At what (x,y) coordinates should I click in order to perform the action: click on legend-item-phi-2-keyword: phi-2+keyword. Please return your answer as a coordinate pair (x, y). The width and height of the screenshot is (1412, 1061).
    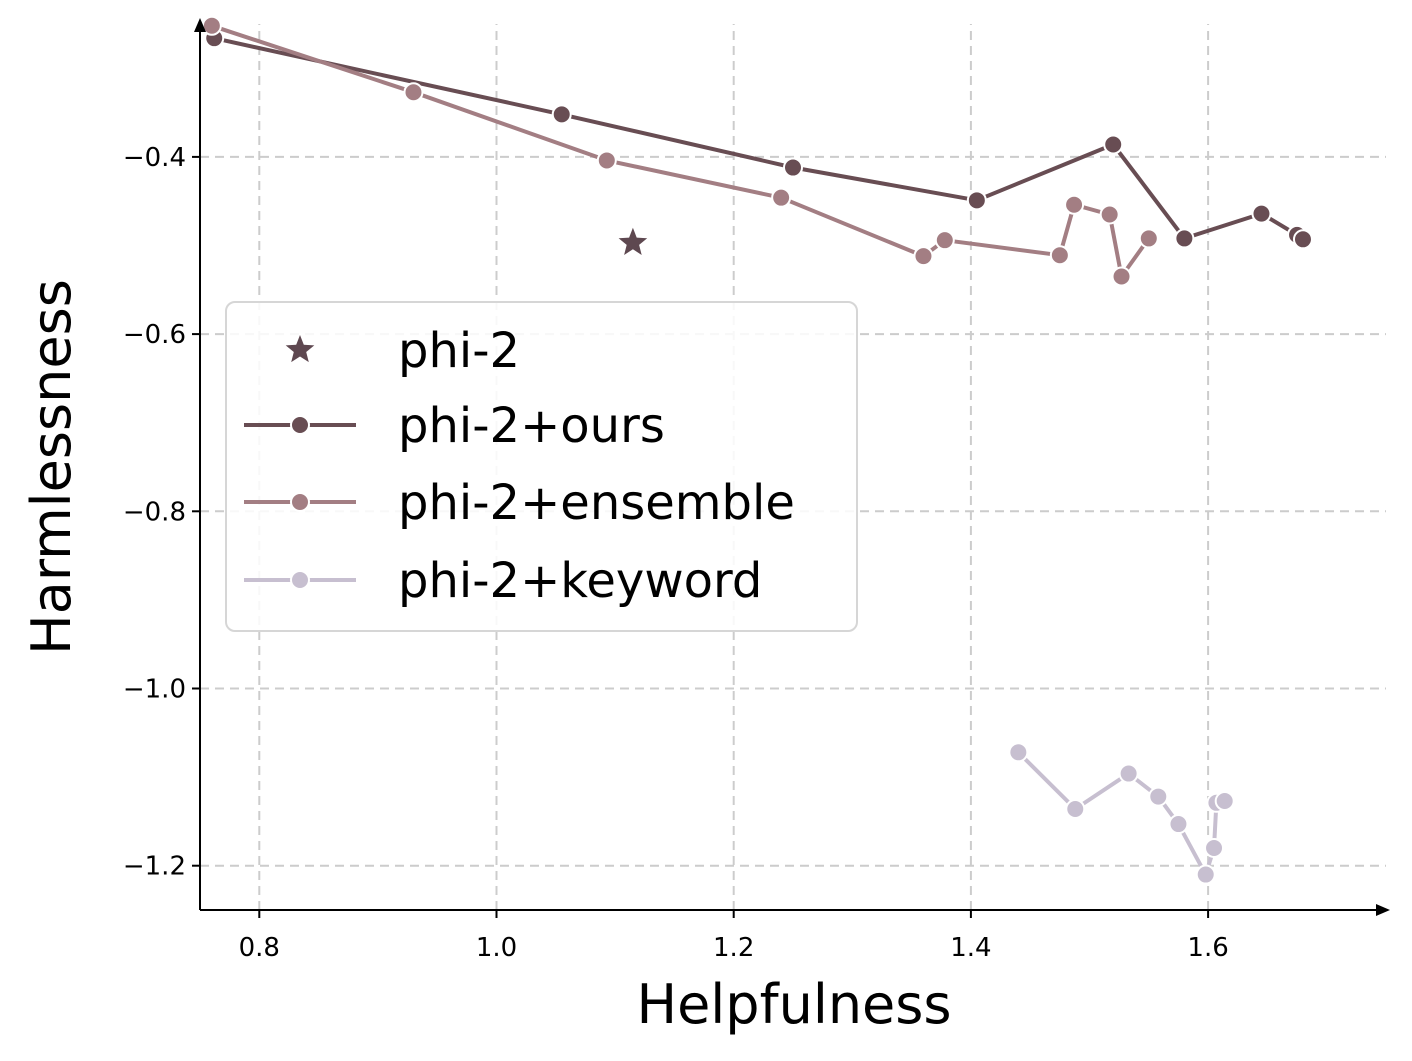
    Looking at the image, I should click on (503, 581).